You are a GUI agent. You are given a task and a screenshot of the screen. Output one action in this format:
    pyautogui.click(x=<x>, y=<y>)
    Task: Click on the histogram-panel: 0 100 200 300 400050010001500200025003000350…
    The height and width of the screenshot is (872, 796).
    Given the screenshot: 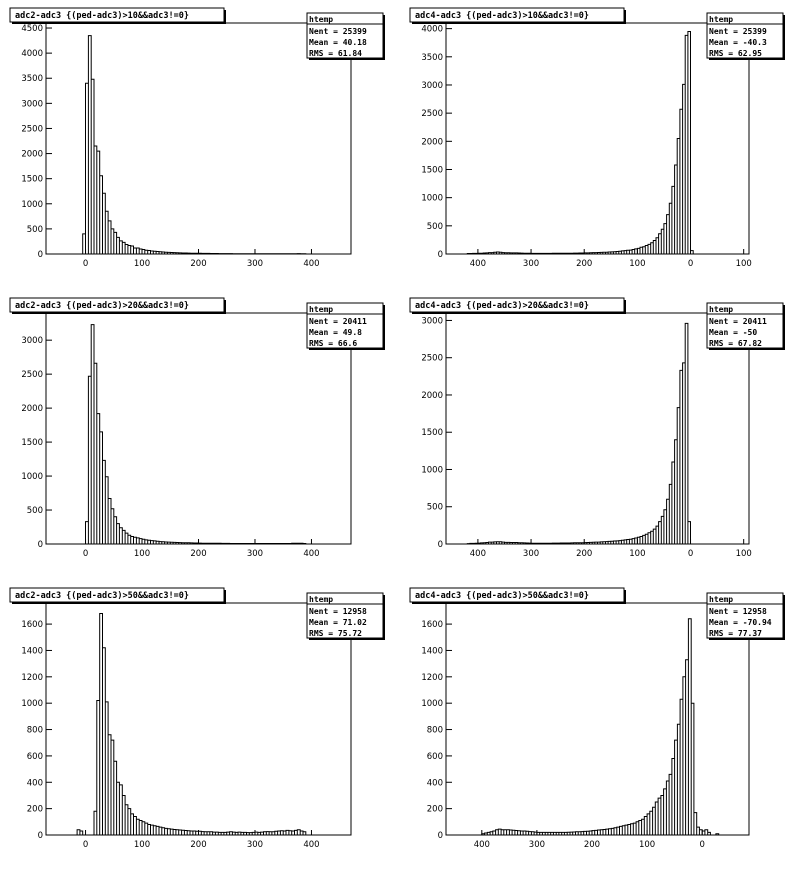 What is the action you would take?
    pyautogui.click(x=197, y=138)
    